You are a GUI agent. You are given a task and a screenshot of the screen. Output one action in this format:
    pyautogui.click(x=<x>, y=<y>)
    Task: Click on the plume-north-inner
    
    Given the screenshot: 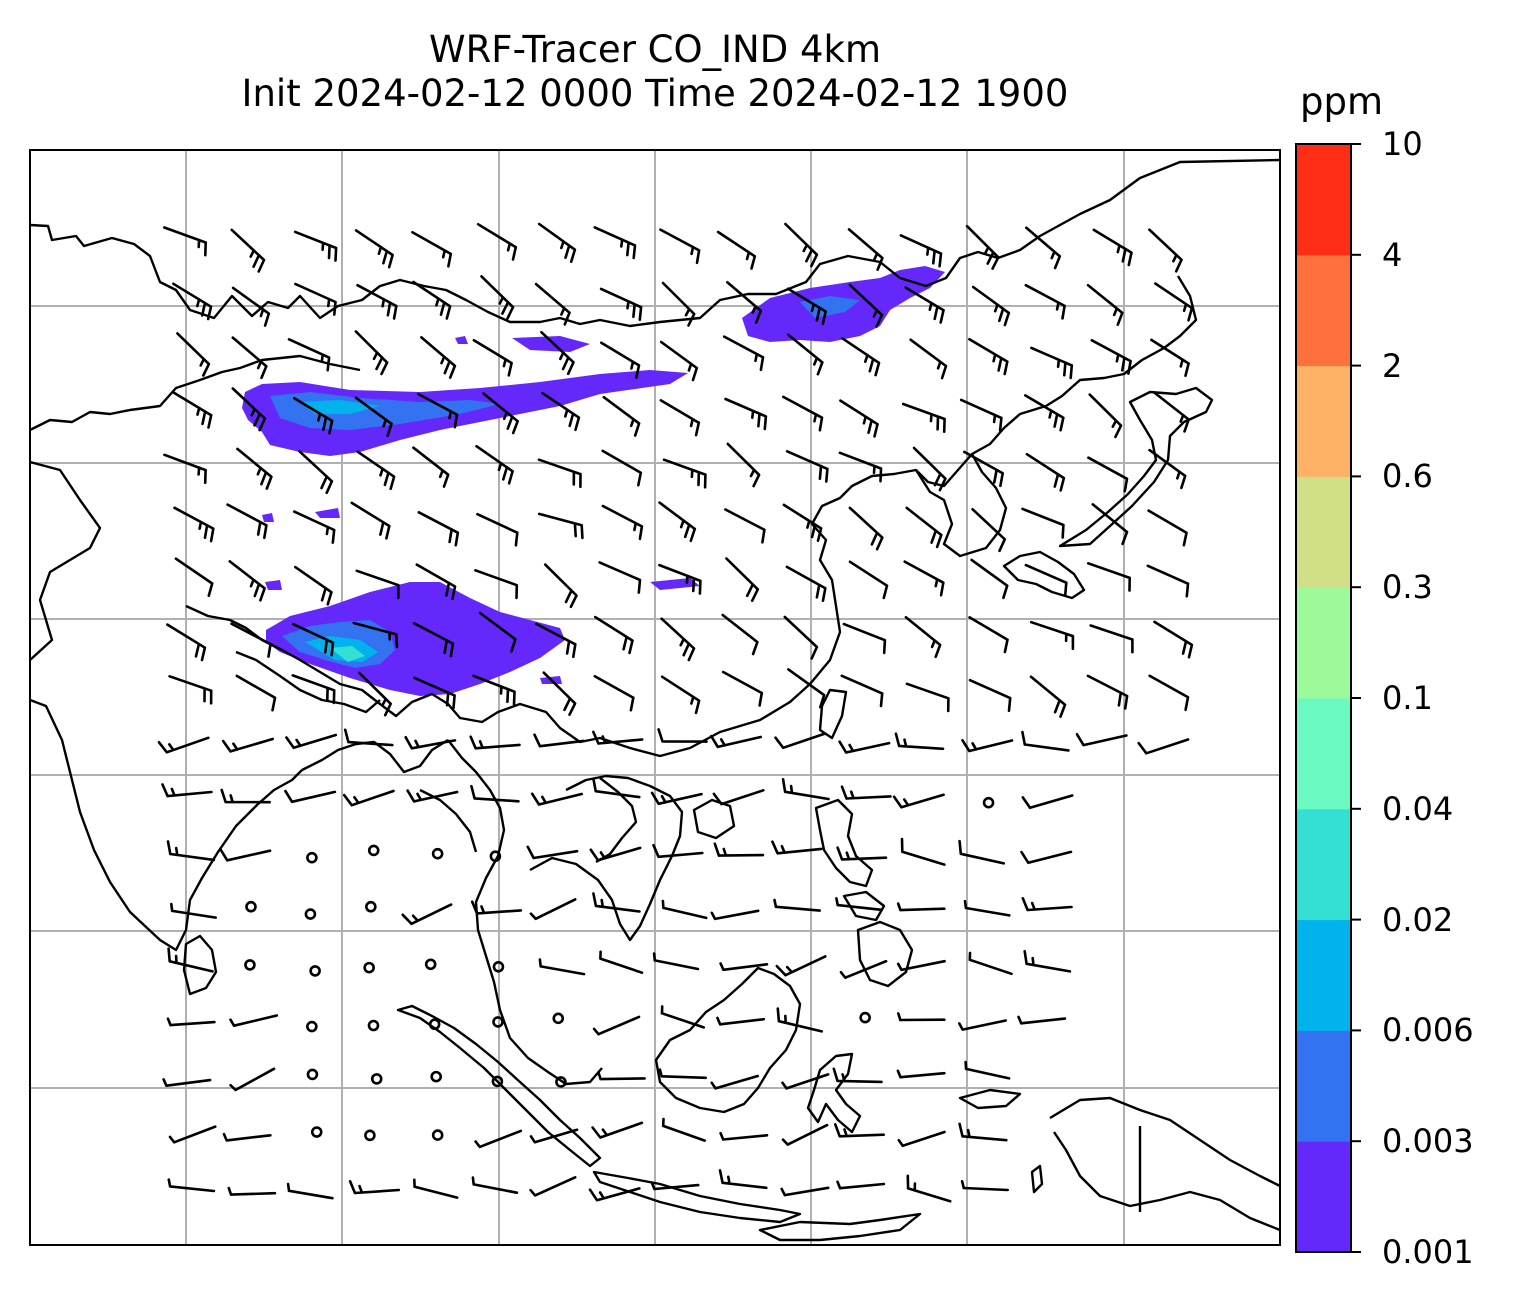 What is the action you would take?
    pyautogui.click(x=340, y=407)
    